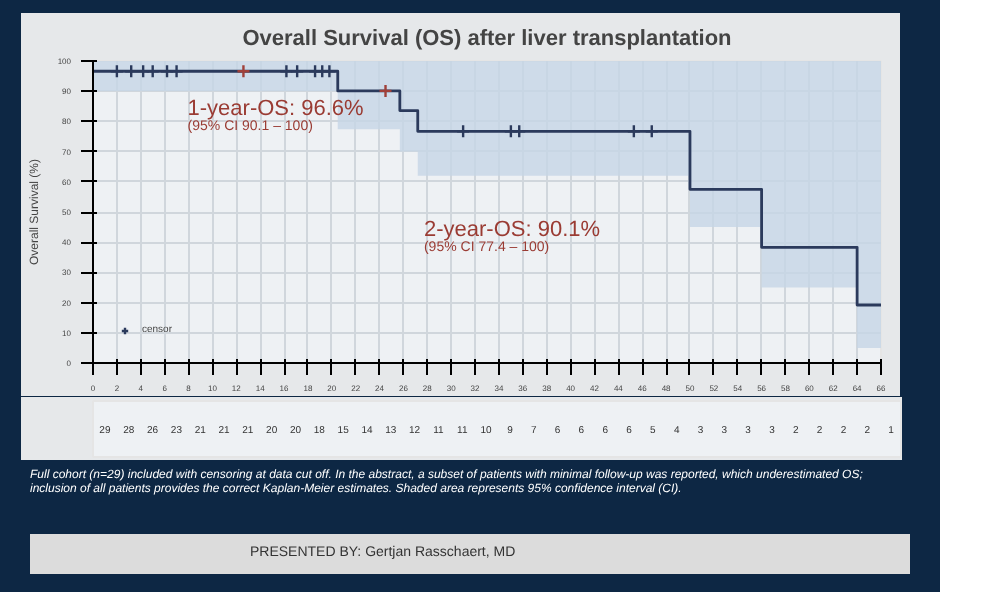 This screenshot has height=596, width=1000. I want to click on chart-title: Overall Survival (OS) after liver transplantation, so click(487, 39).